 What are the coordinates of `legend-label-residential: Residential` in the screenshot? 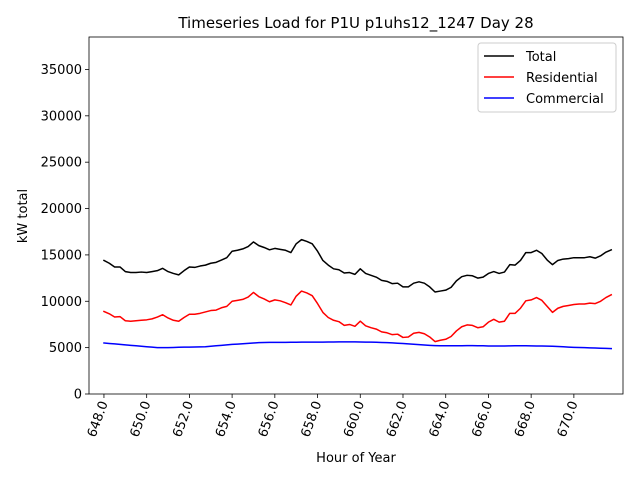 It's located at (562, 78).